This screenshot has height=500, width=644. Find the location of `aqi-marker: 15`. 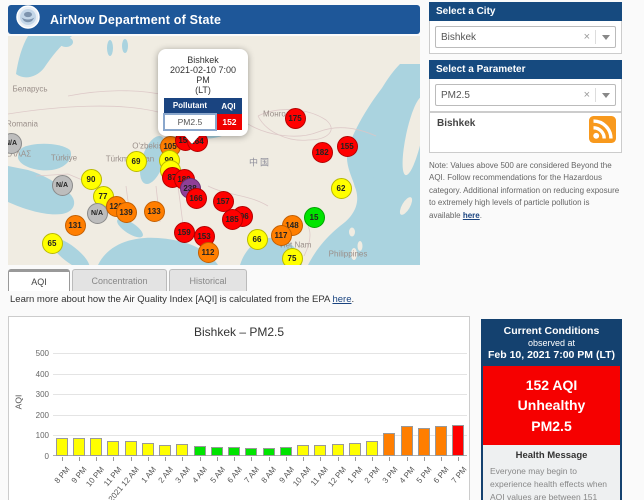

aqi-marker: 15 is located at coordinates (314, 217).